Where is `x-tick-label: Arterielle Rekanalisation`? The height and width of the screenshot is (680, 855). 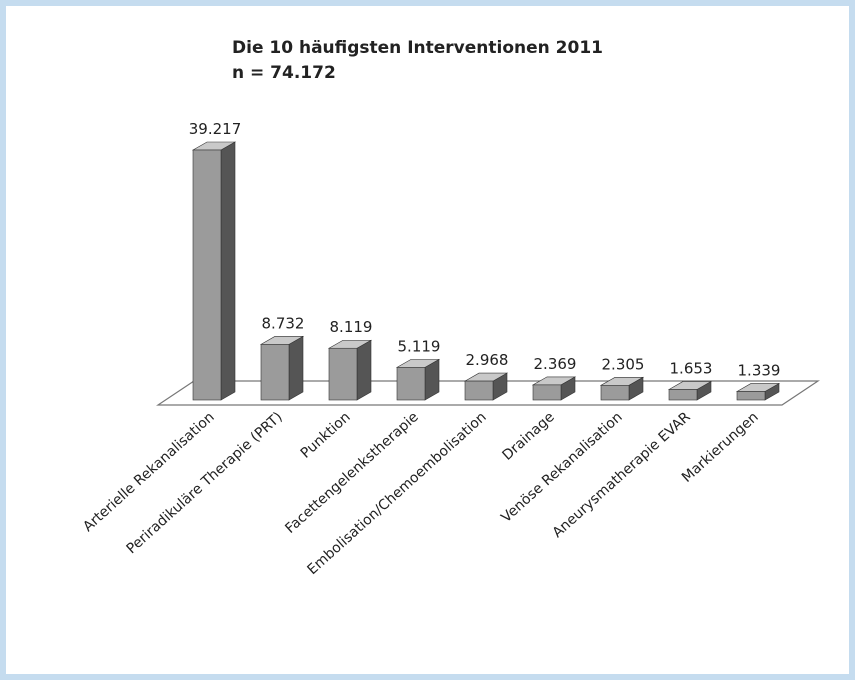 x-tick-label: Arterielle Rekanalisation is located at coordinates (149, 472).